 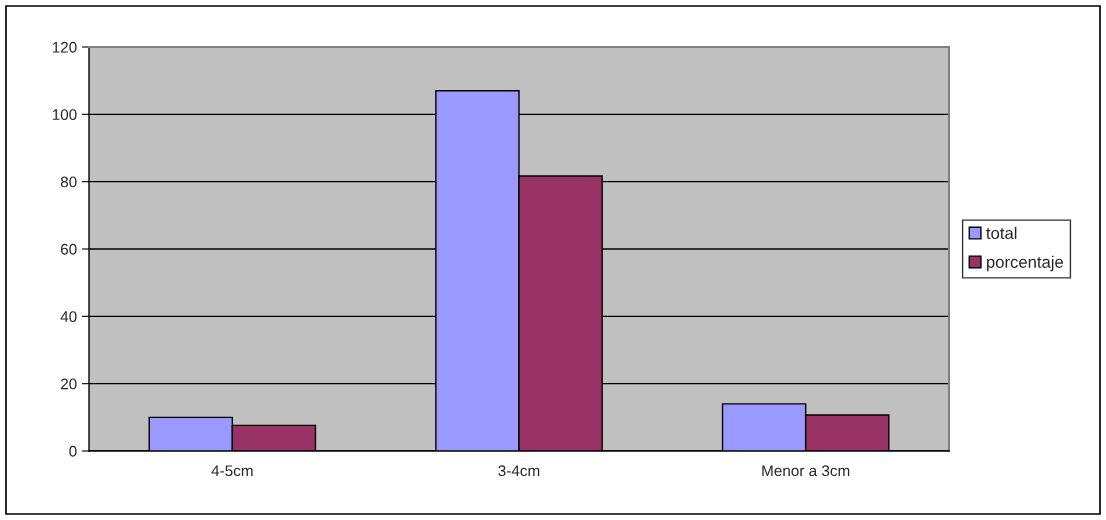 I want to click on y-tick-label: 0, so click(x=73, y=451).